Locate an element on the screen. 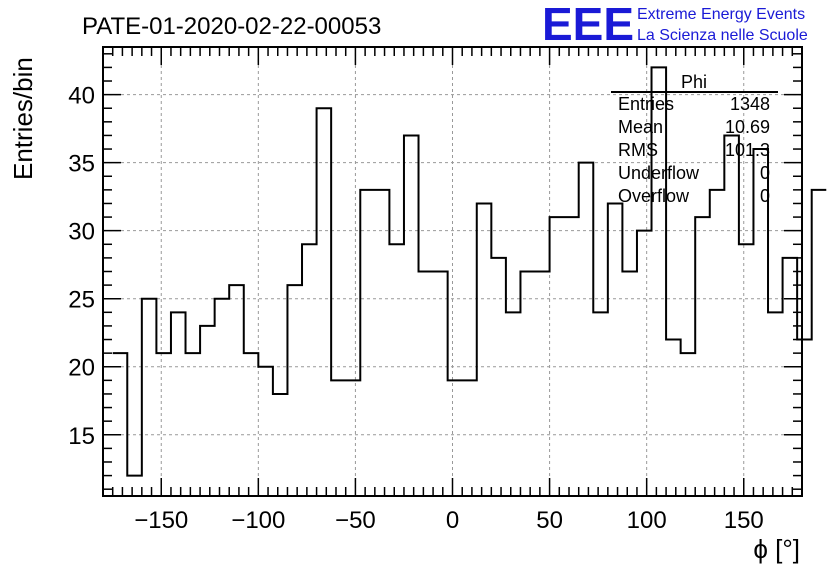 The height and width of the screenshot is (572, 836). stats-row-label: Mean is located at coordinates (640, 127).